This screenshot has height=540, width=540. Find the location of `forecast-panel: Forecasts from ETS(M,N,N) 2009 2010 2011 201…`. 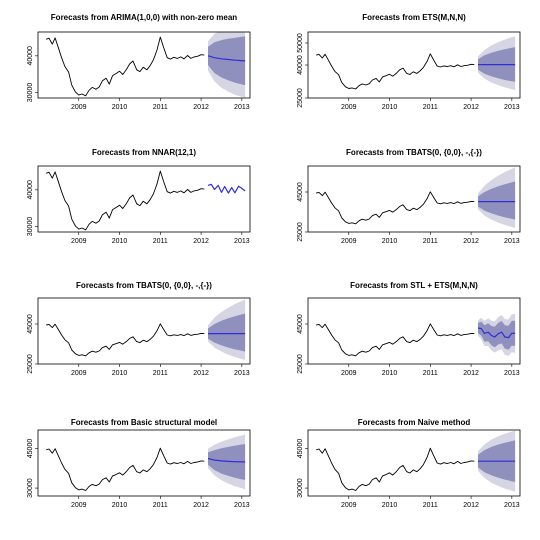

forecast-panel: Forecasts from ETS(M,N,N) 2009 2010 2011 201… is located at coordinates (409, 62).